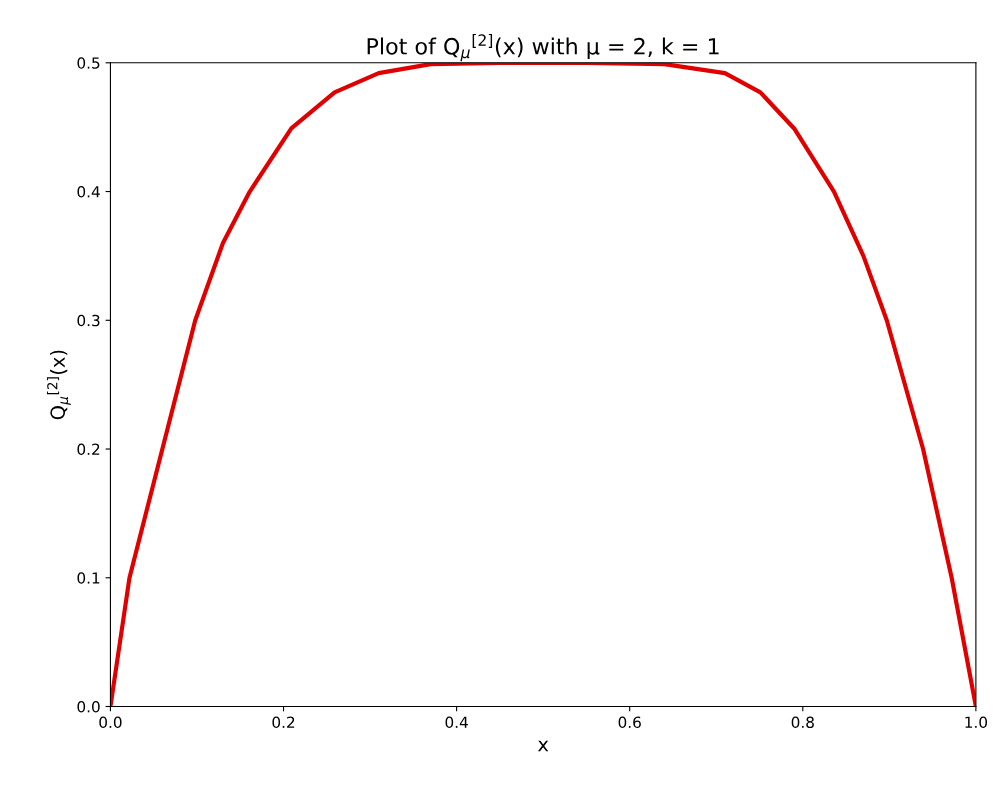 The image size is (1004, 785). I want to click on y-tick-label: 0.1, so click(88, 578).